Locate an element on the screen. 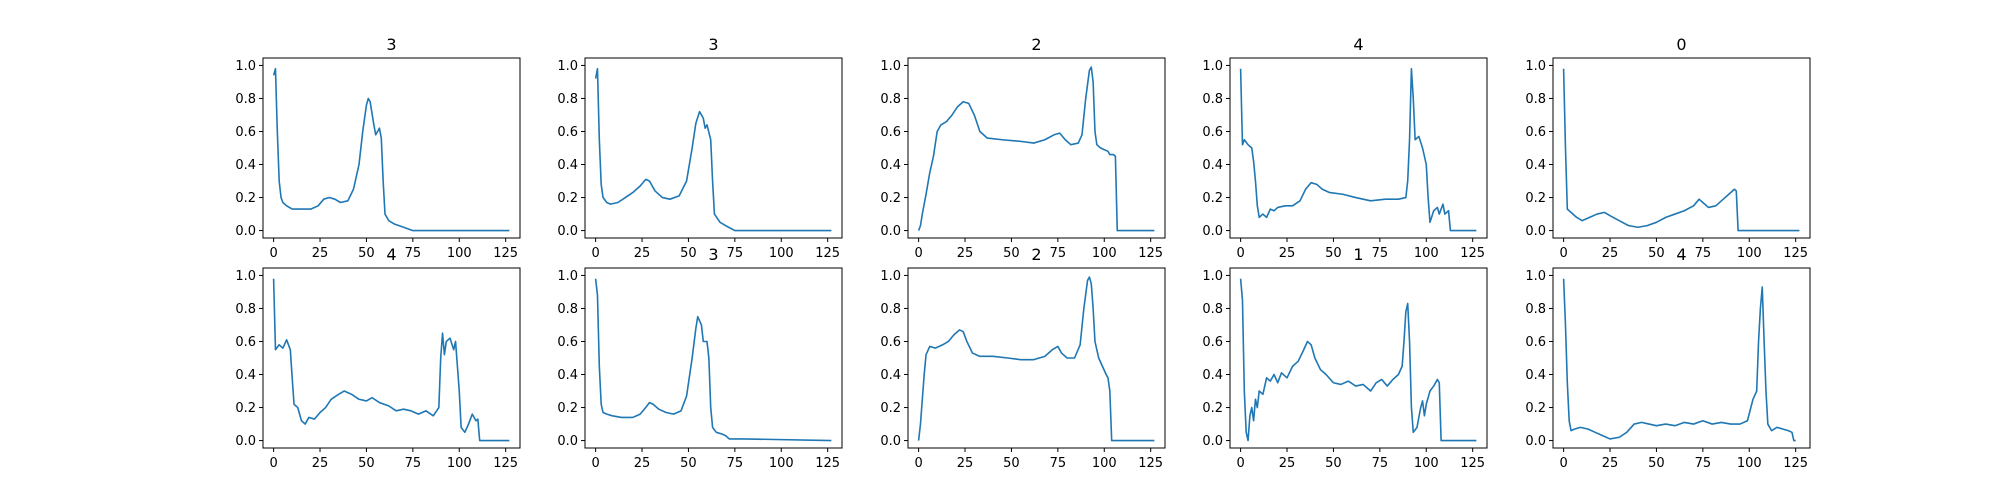 The image size is (2000, 500). subplot-2: 3 0 25 50 75 100 125 0.0 0.2 0.4 0.6 0.8 1.0 is located at coordinates (700, 148).